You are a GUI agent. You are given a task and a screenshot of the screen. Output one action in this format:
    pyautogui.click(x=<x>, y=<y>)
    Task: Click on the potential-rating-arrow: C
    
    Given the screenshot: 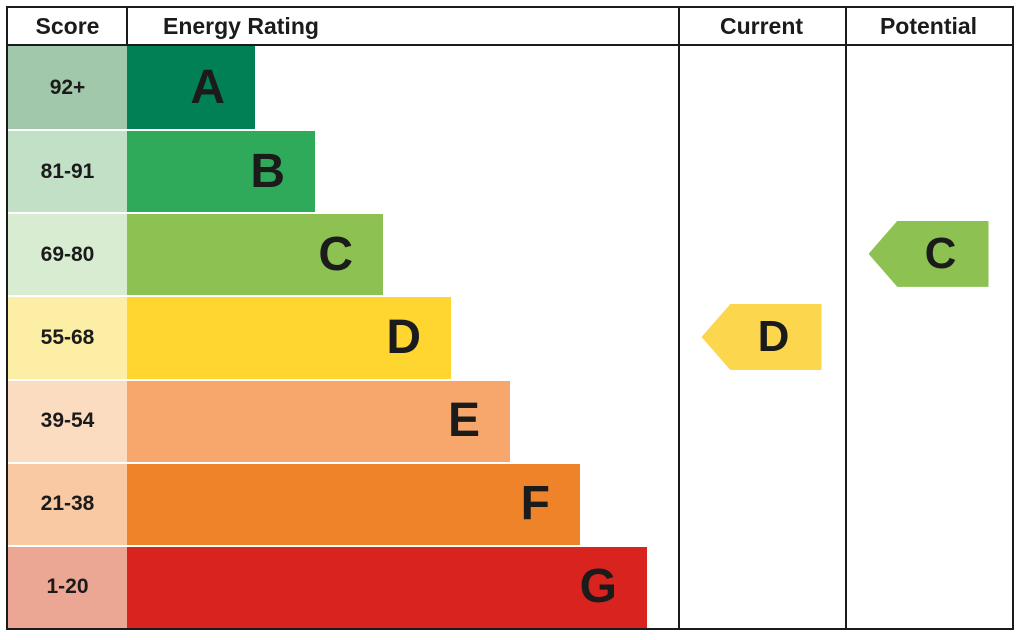 What is the action you would take?
    pyautogui.click(x=928, y=253)
    